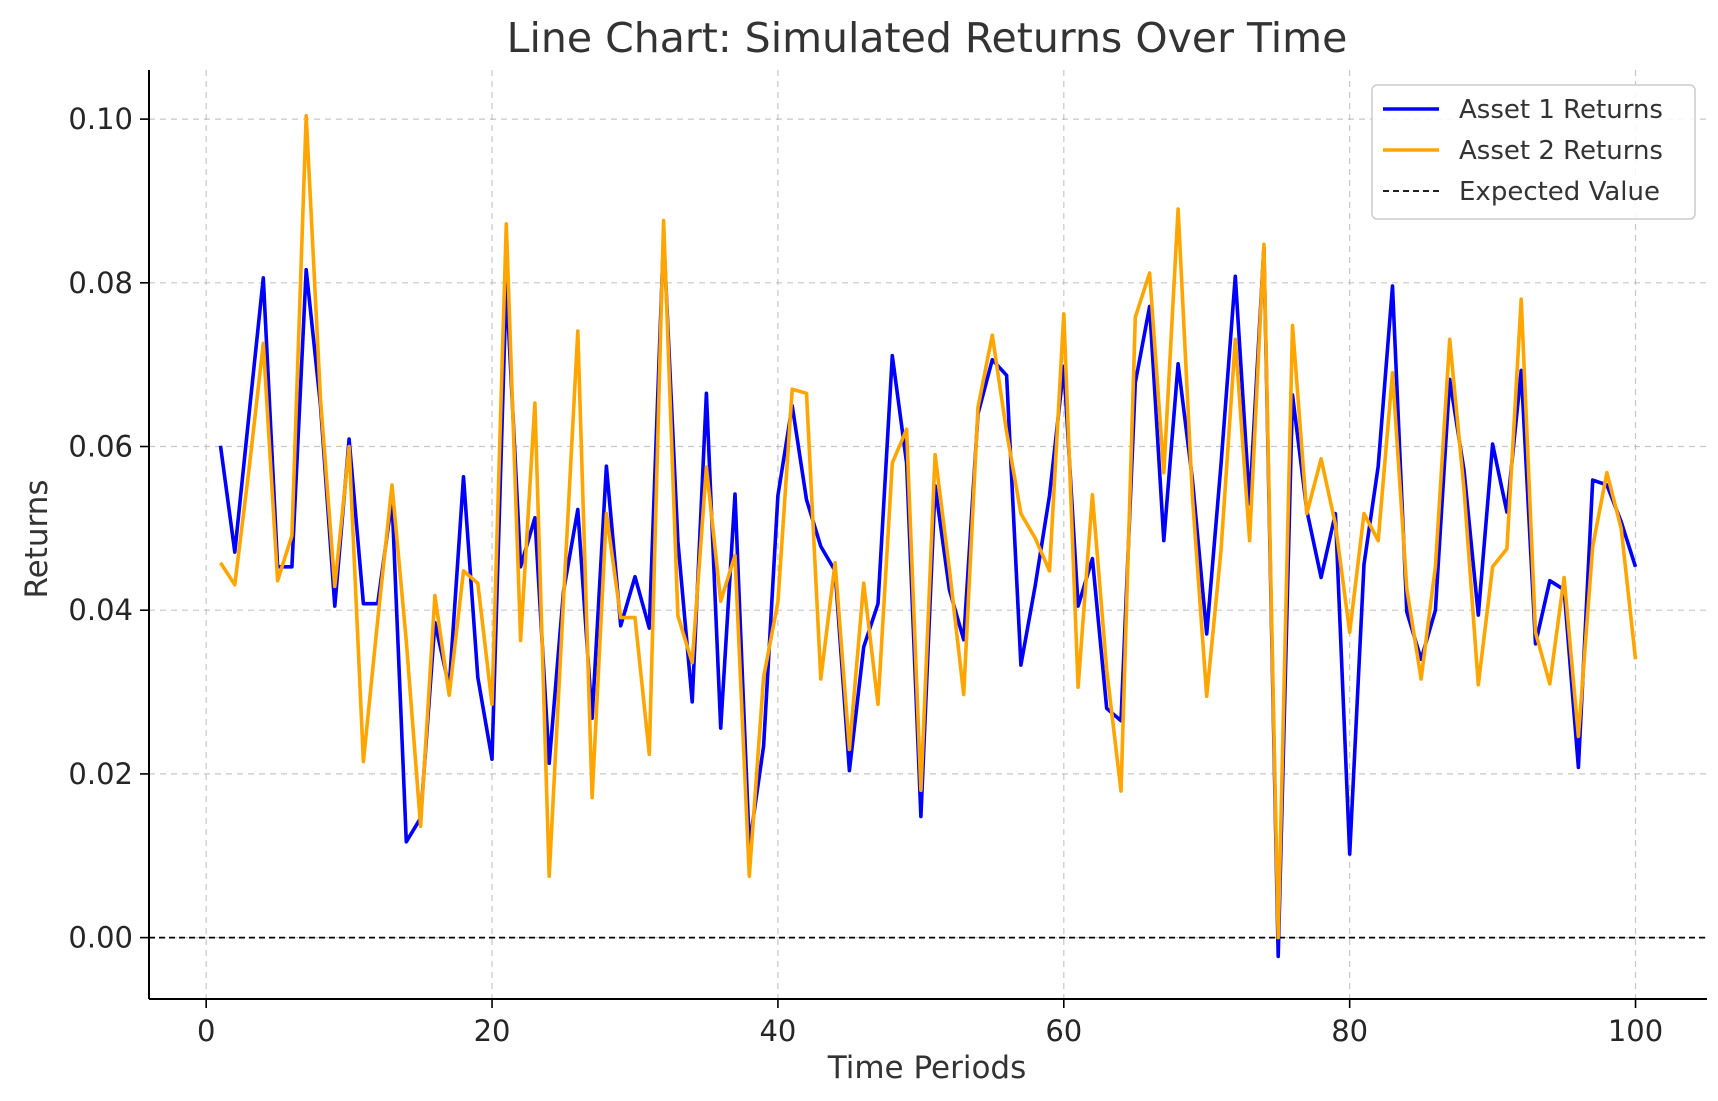 The width and height of the screenshot is (1718, 1101). I want to click on y-tick-label: 0.10, so click(100, 119).